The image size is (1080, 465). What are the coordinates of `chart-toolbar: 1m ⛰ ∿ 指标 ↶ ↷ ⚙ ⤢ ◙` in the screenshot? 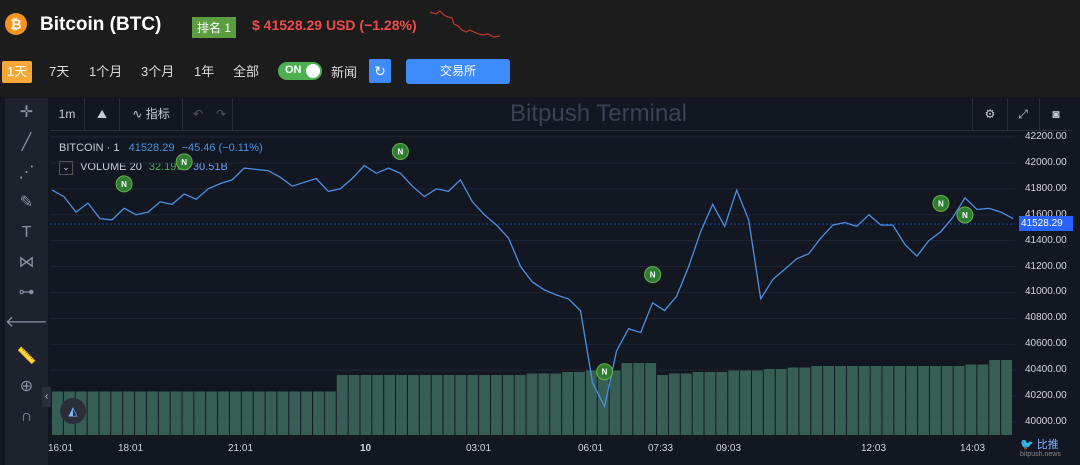 It's located at (561, 114).